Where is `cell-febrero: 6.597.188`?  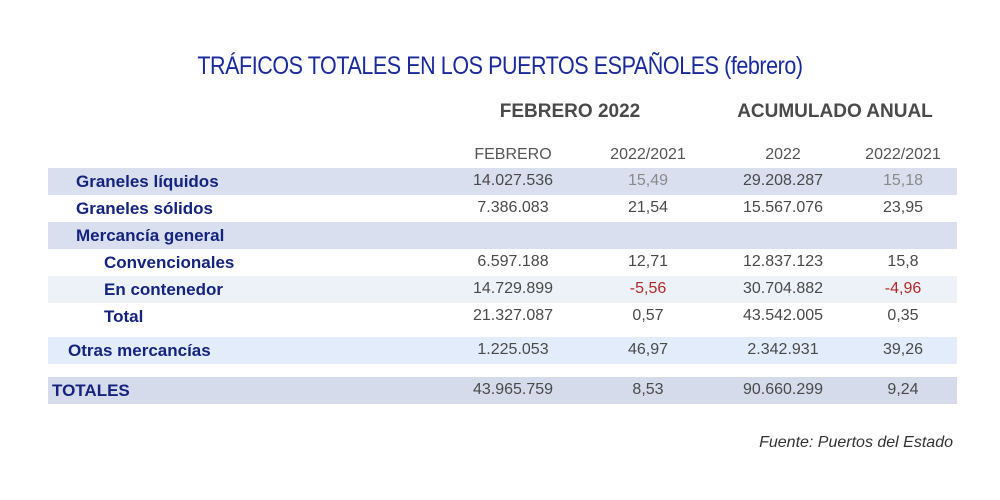 cell-febrero: 6.597.188 is located at coordinates (513, 261).